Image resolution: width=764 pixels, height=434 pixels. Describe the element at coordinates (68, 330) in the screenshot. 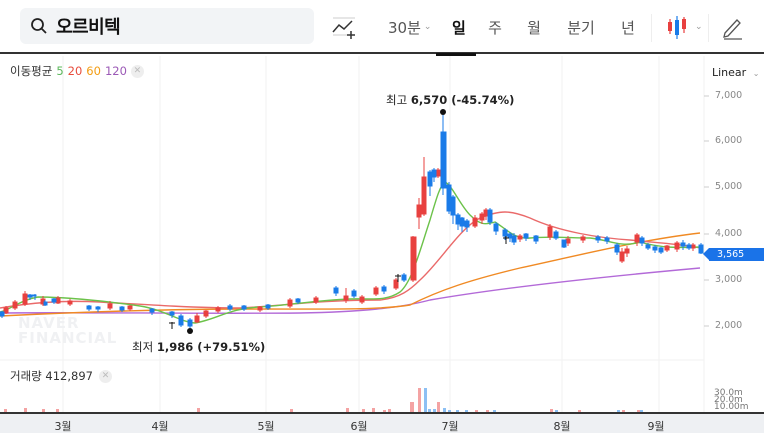

I see `watermark: NAVER FINANCIAL` at that location.